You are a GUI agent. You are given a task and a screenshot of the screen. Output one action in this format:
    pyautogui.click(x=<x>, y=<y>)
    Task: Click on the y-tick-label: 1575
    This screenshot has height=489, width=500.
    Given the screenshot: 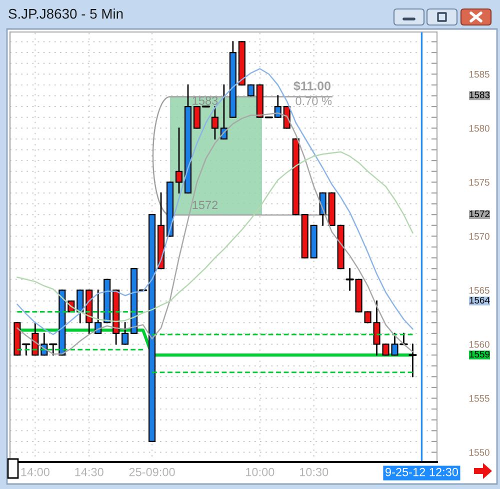 What is the action you would take?
    pyautogui.click(x=479, y=182)
    